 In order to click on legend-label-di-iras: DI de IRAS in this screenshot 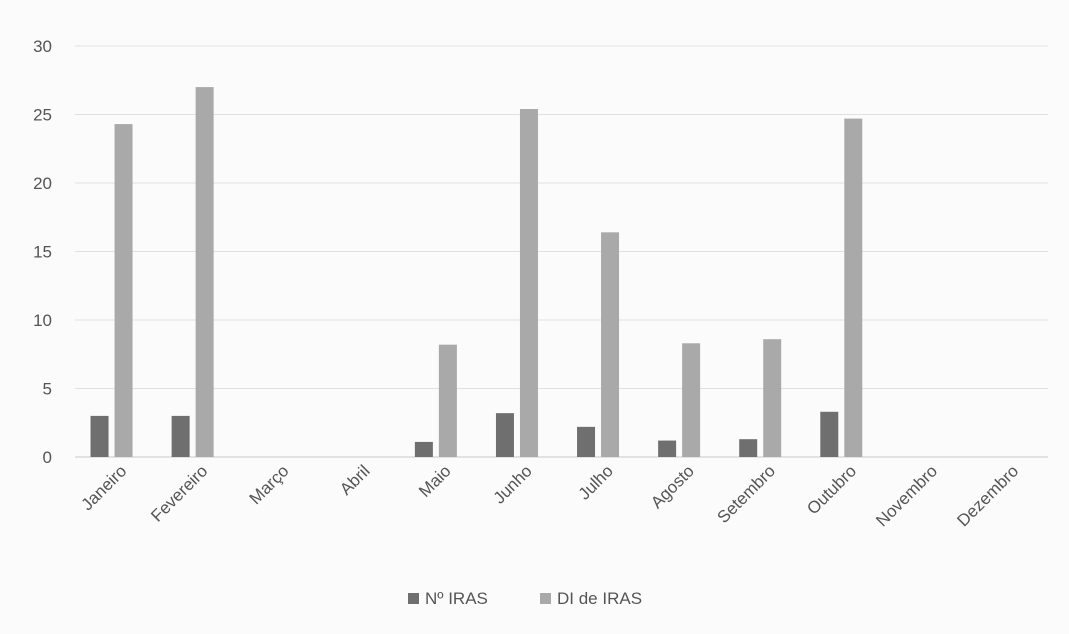, I will do `click(599, 598)`.